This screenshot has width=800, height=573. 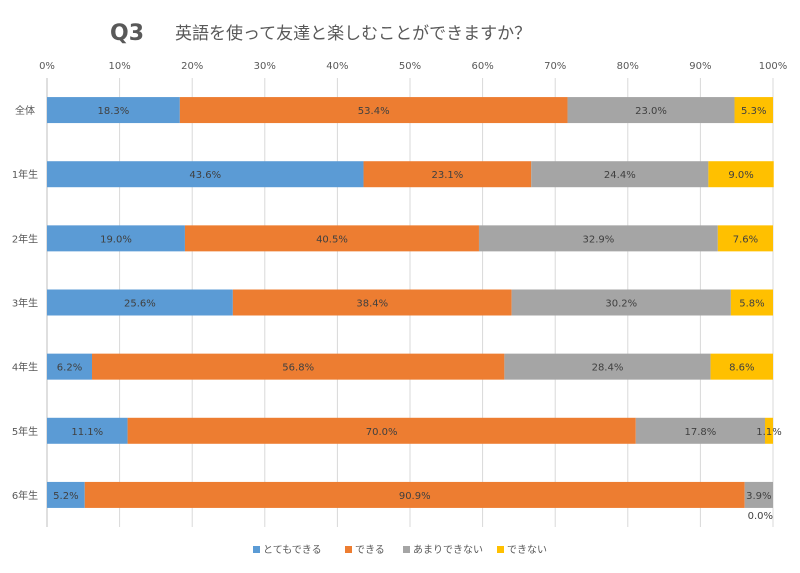 I want to click on x-tick-label: 0%, so click(x=47, y=66).